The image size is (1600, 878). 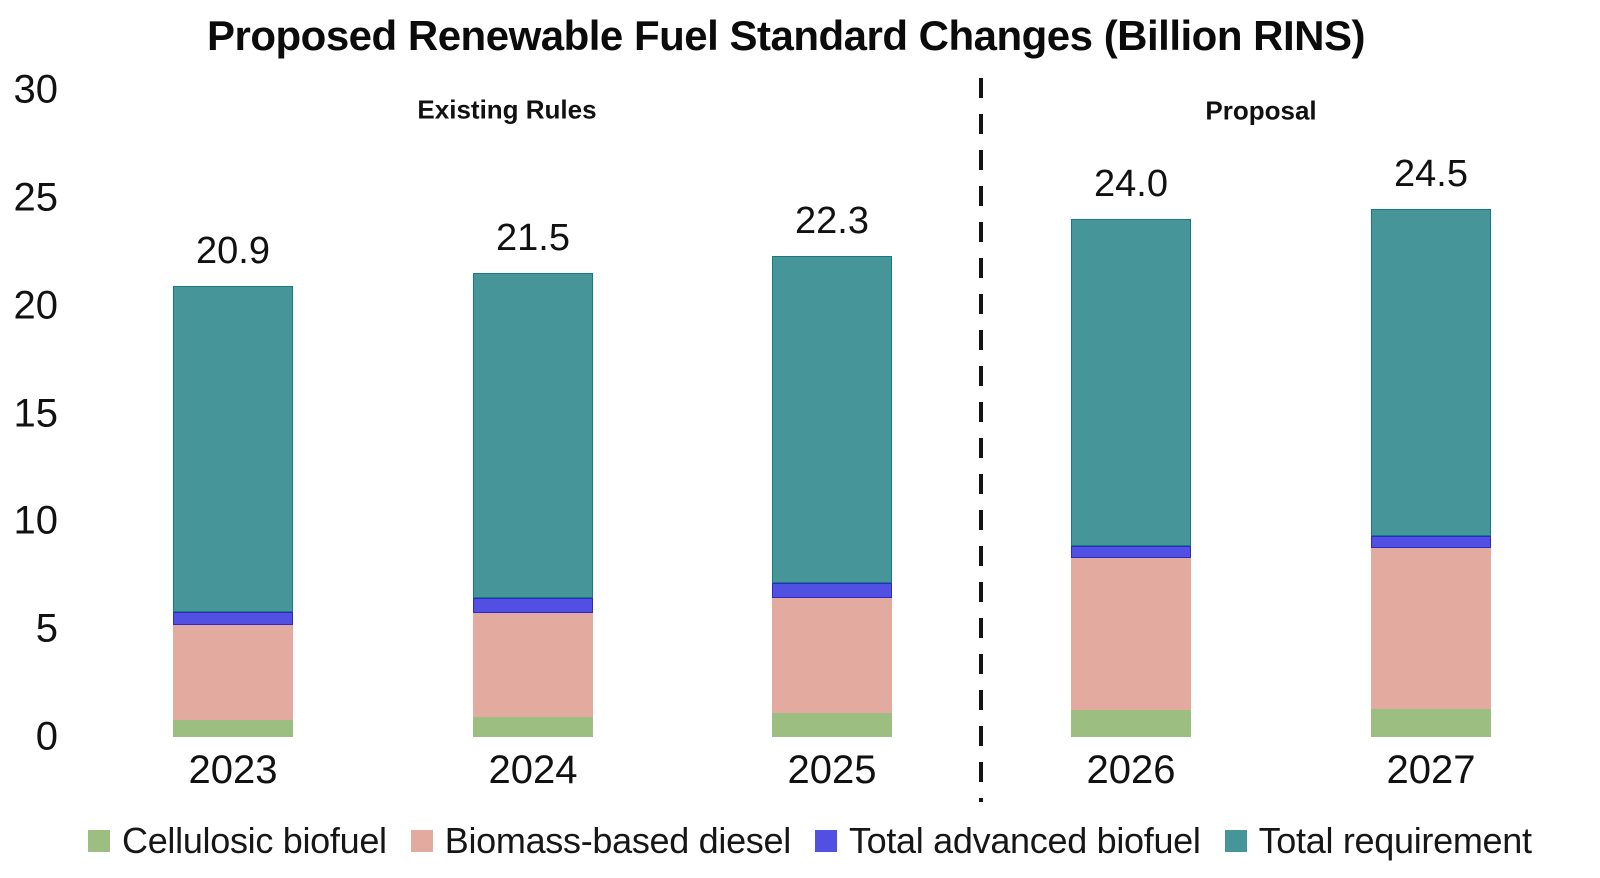 What do you see at coordinates (832, 590) in the screenshot?
I see `bar-segment-total-advanced-biofuel-2025` at bounding box center [832, 590].